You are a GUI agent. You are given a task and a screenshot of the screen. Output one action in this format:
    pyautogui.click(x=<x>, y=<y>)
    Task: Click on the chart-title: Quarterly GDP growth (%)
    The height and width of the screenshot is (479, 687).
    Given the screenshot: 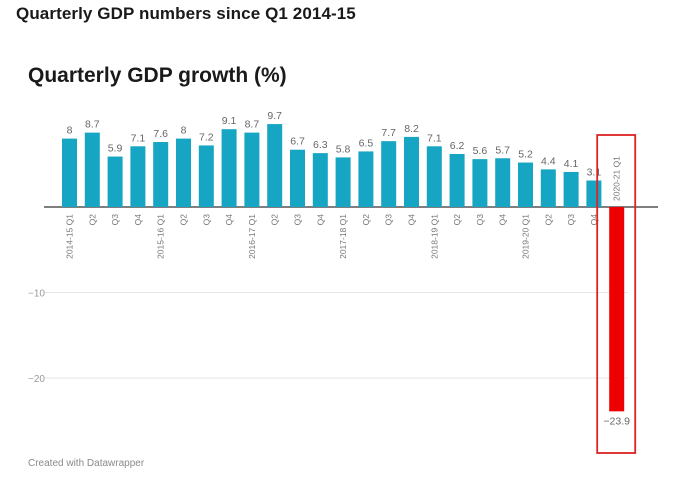 What is the action you would take?
    pyautogui.click(x=157, y=75)
    